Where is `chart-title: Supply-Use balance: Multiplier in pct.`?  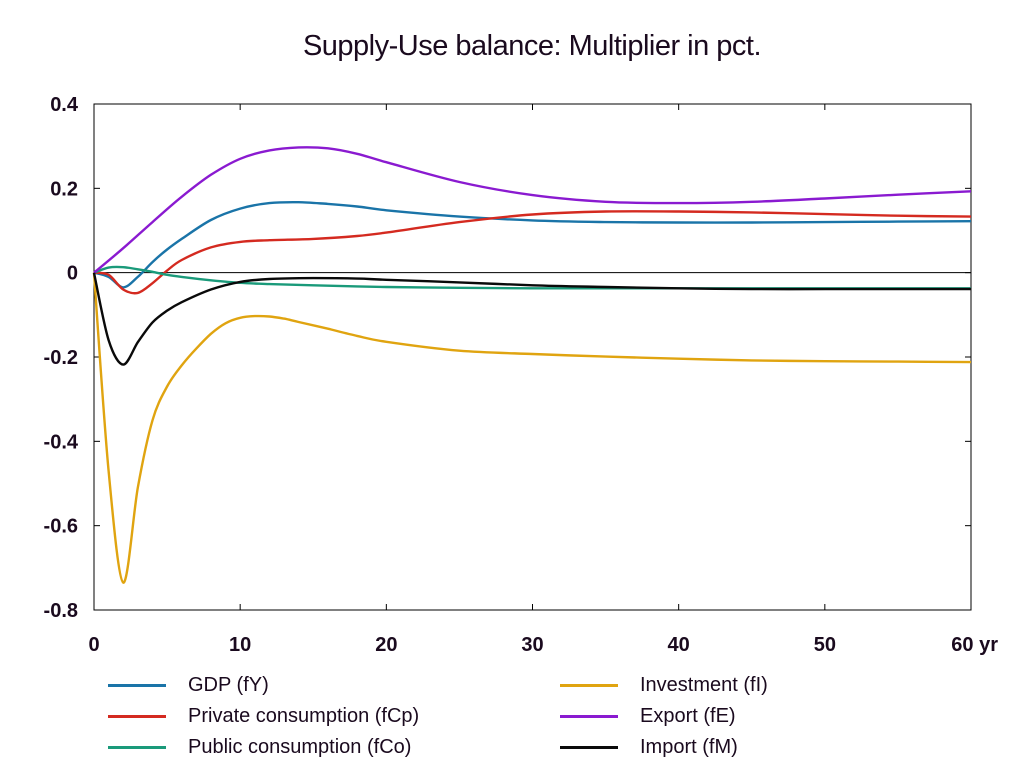 chart-title: Supply-Use balance: Multiplier in pct. is located at coordinates (532, 46).